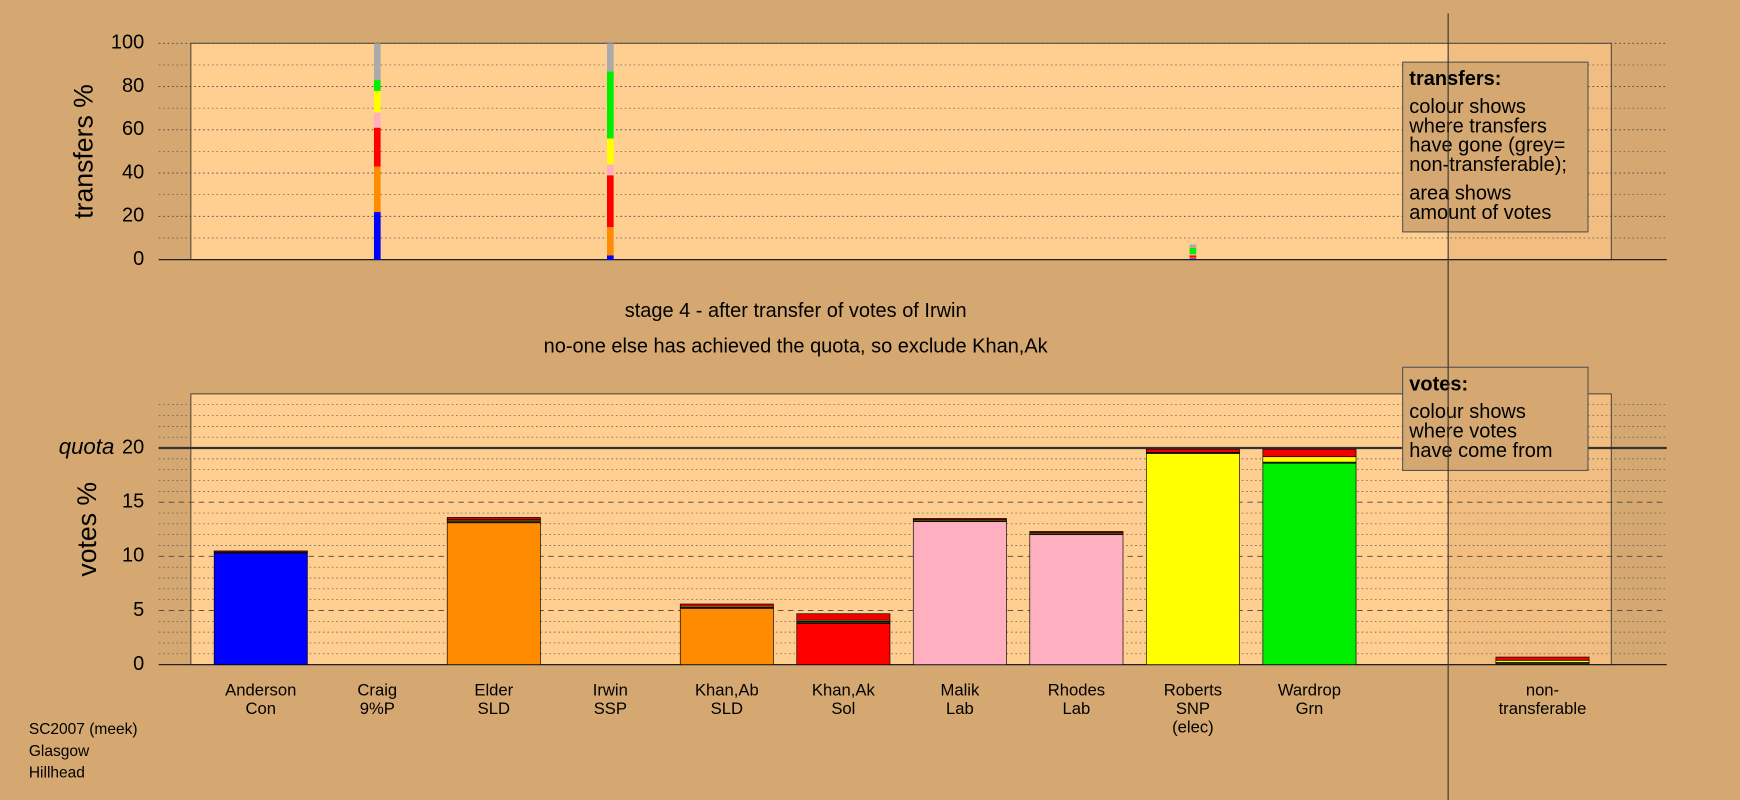 This screenshot has width=1740, height=800. I want to click on x-tick-label: 9%P, so click(377, 708).